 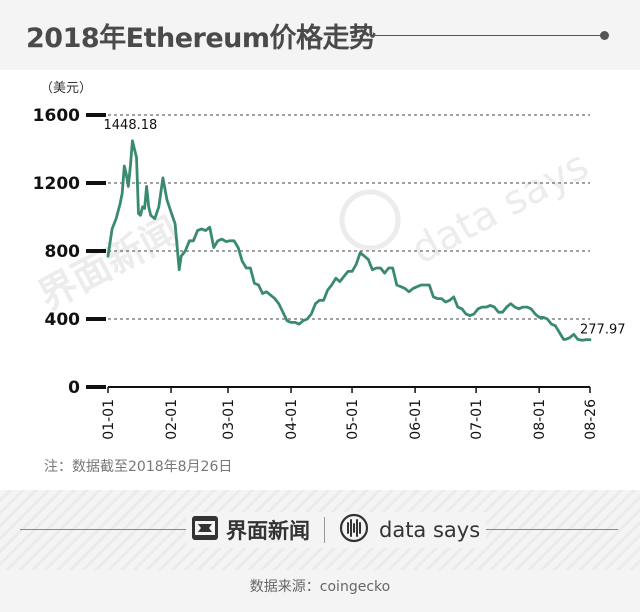 I want to click on x-tick-label-05-01: 05-01, so click(x=353, y=419).